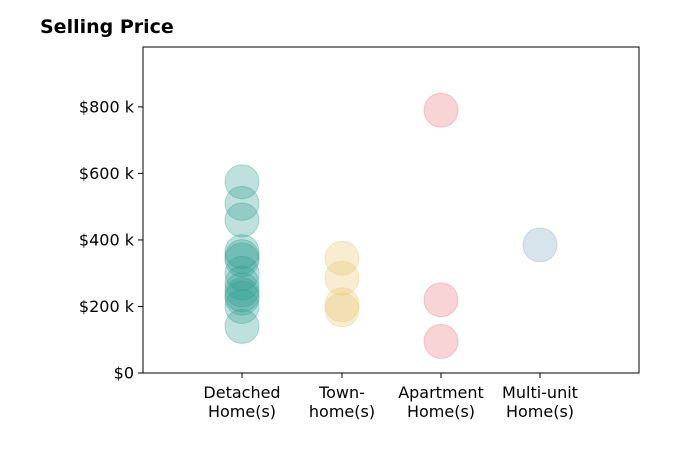 This screenshot has width=679, height=462. Describe the element at coordinates (107, 106) in the screenshot. I see `y-tick-label: $800 k` at that location.